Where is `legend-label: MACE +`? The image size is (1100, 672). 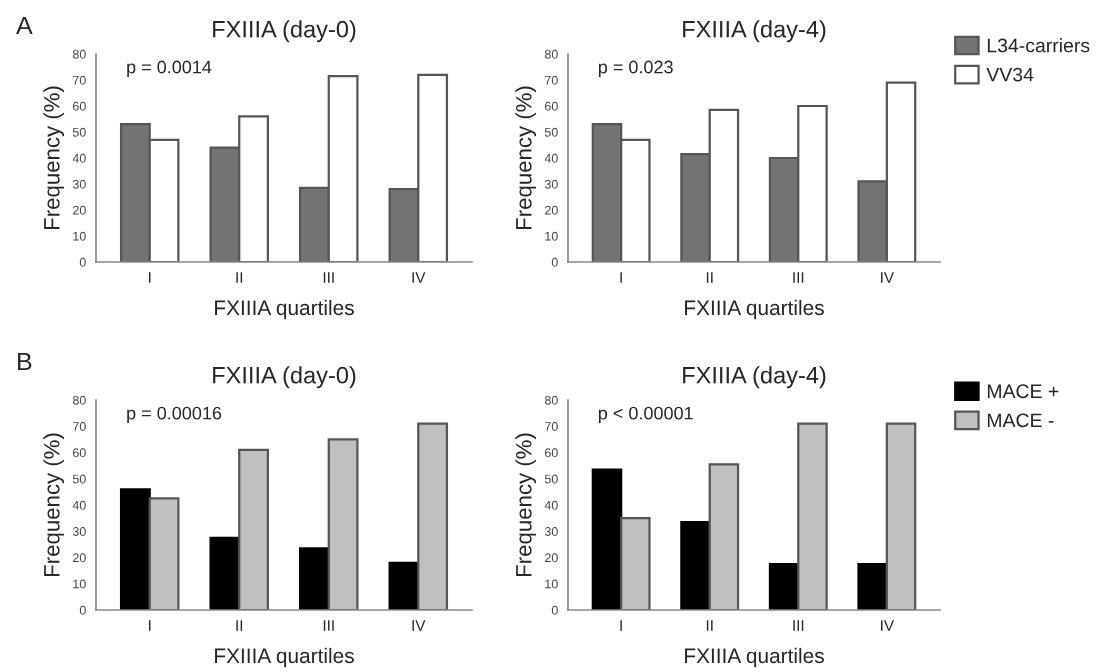
legend-label: MACE + is located at coordinates (1023, 391).